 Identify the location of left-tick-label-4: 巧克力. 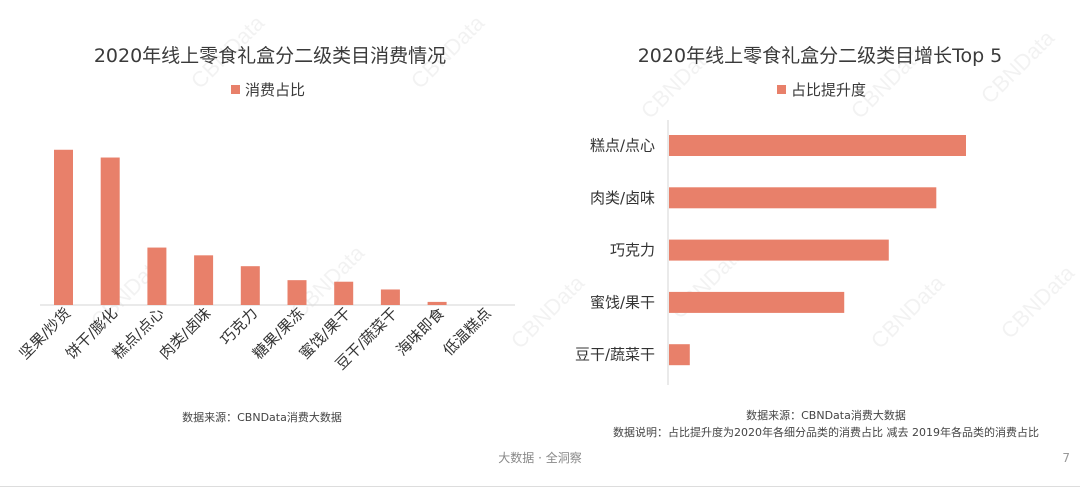
(239, 326).